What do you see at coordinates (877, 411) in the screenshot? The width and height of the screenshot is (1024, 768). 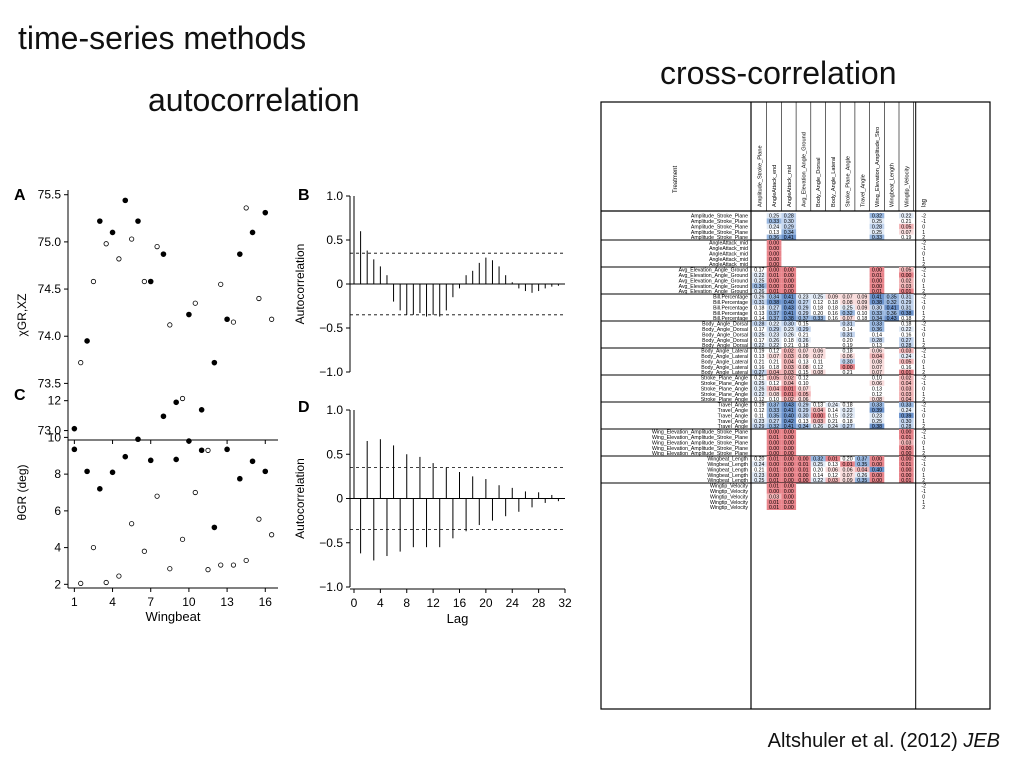 I see `heatmap-cell-value: 0.39` at bounding box center [877, 411].